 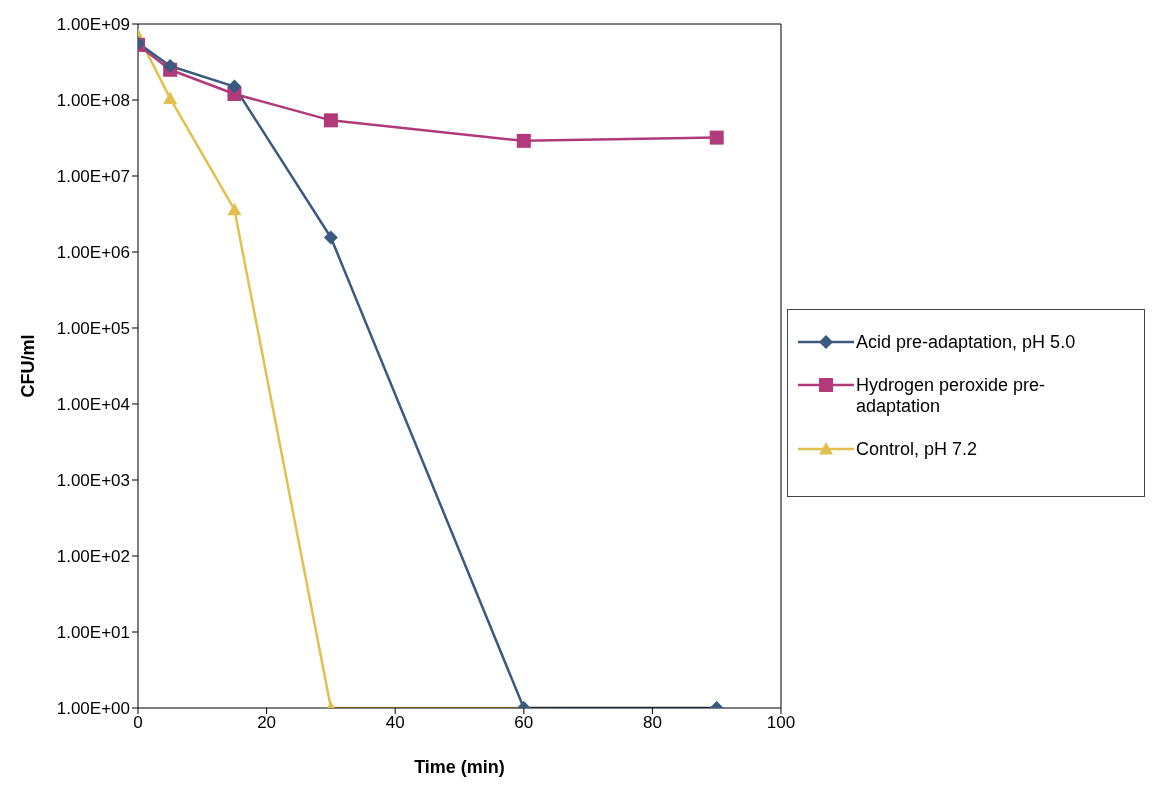 What do you see at coordinates (917, 449) in the screenshot?
I see `legend-label: Control, pH 7.2` at bounding box center [917, 449].